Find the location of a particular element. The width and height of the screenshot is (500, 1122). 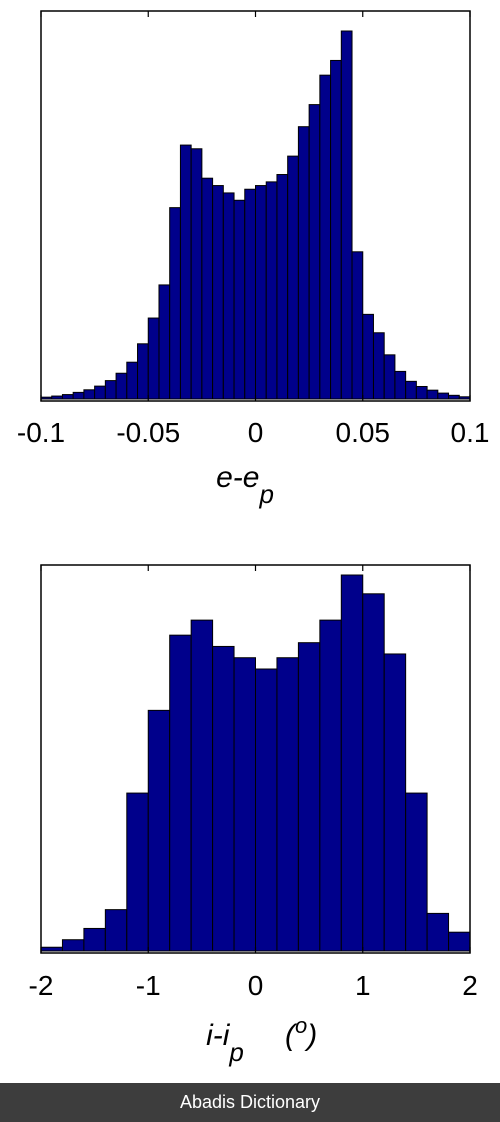

footer-brand-text: Abadis Dictionary is located at coordinates (250, 1102).